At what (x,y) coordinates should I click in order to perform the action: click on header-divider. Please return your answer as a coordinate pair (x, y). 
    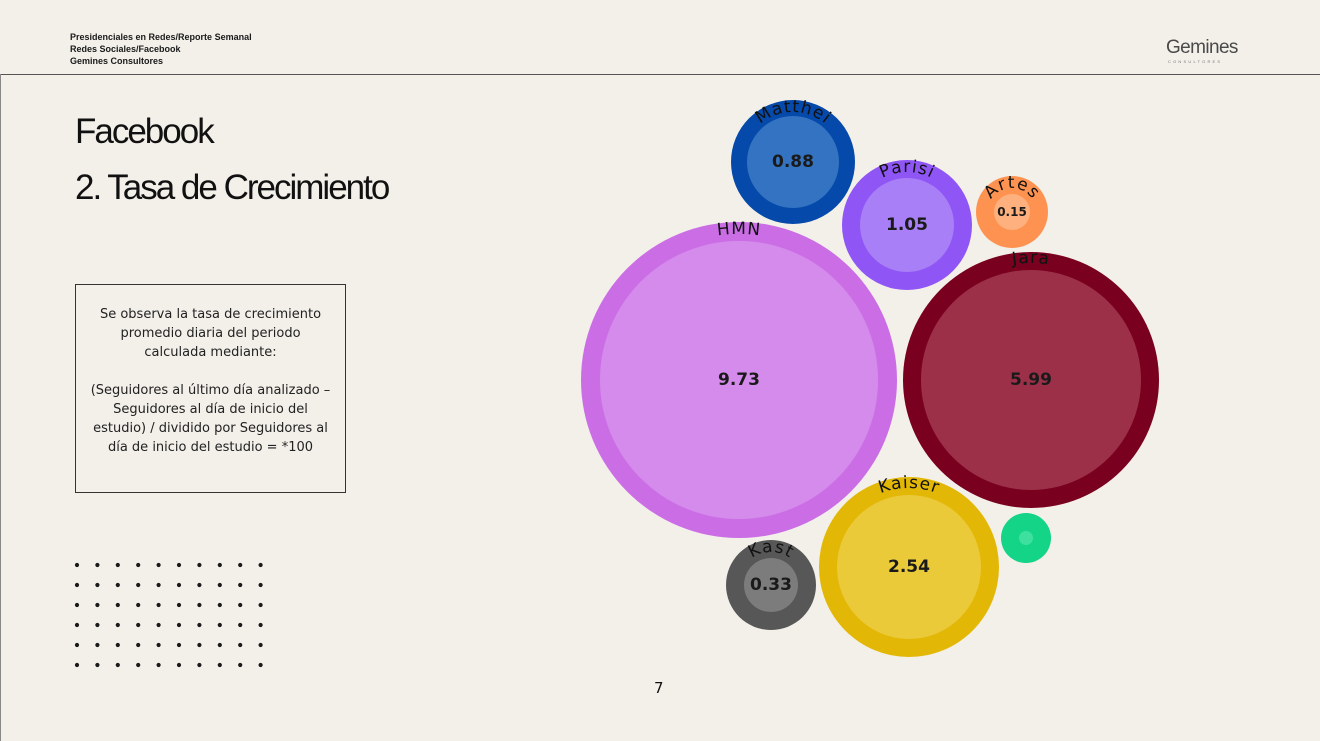
    Looking at the image, I should click on (660, 74).